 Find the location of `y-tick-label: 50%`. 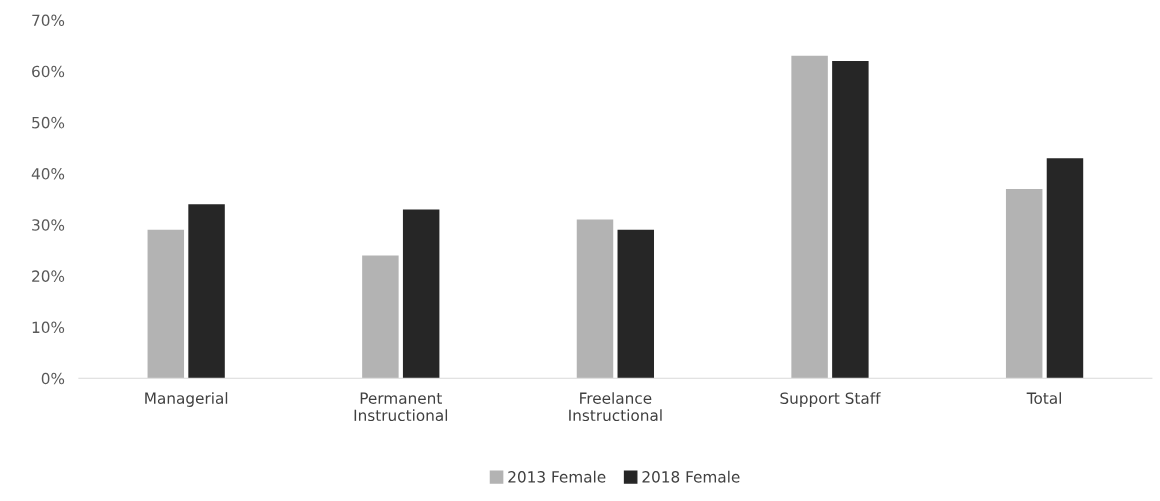

y-tick-label: 50% is located at coordinates (48, 122).